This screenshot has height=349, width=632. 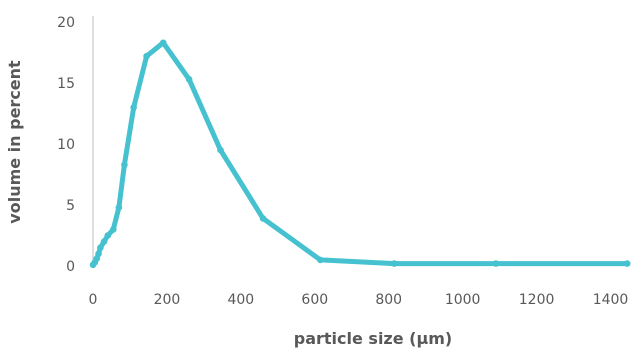 I want to click on x-tick-label: 1200, so click(x=537, y=300).